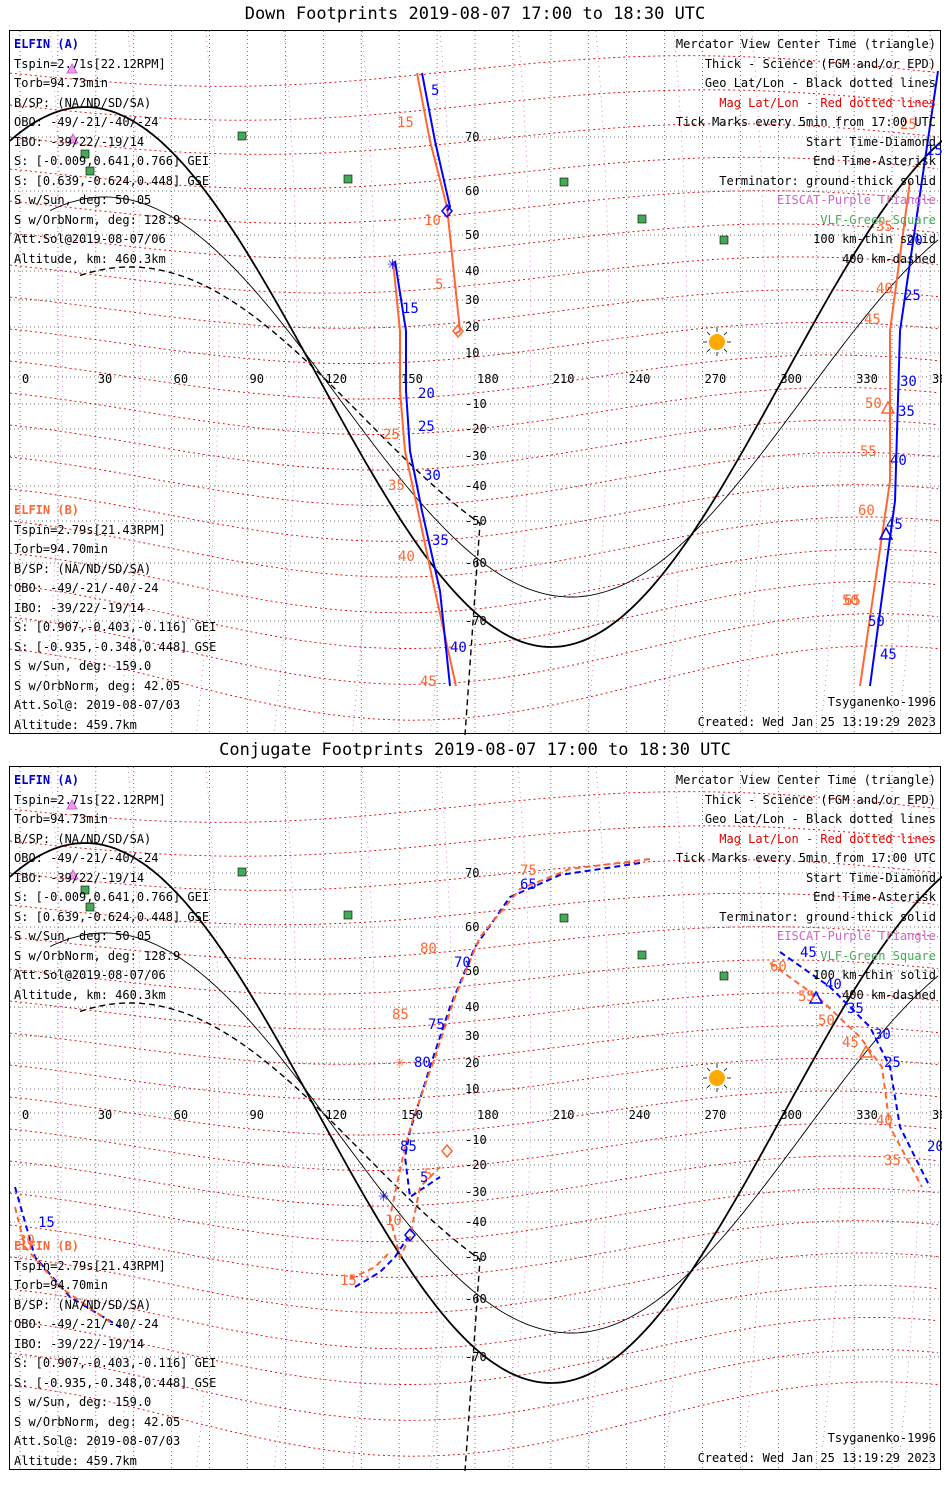  I want to click on lat-tick-label: 70, so click(472, 873).